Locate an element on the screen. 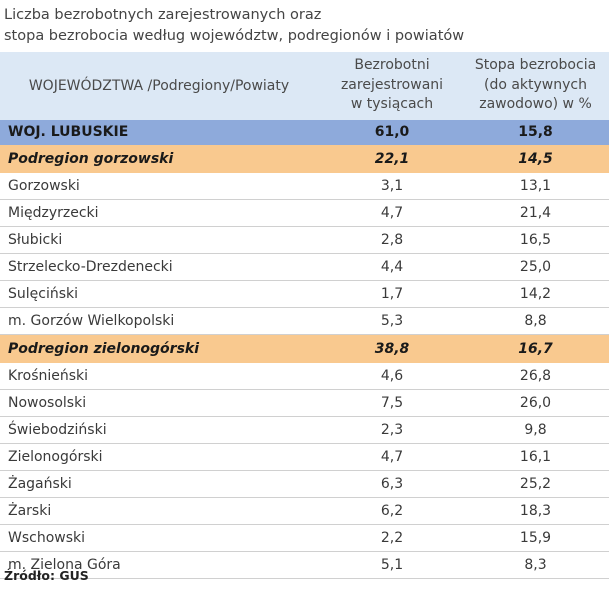 The width and height of the screenshot is (609, 595). row-rate: 15,9 is located at coordinates (535, 538).